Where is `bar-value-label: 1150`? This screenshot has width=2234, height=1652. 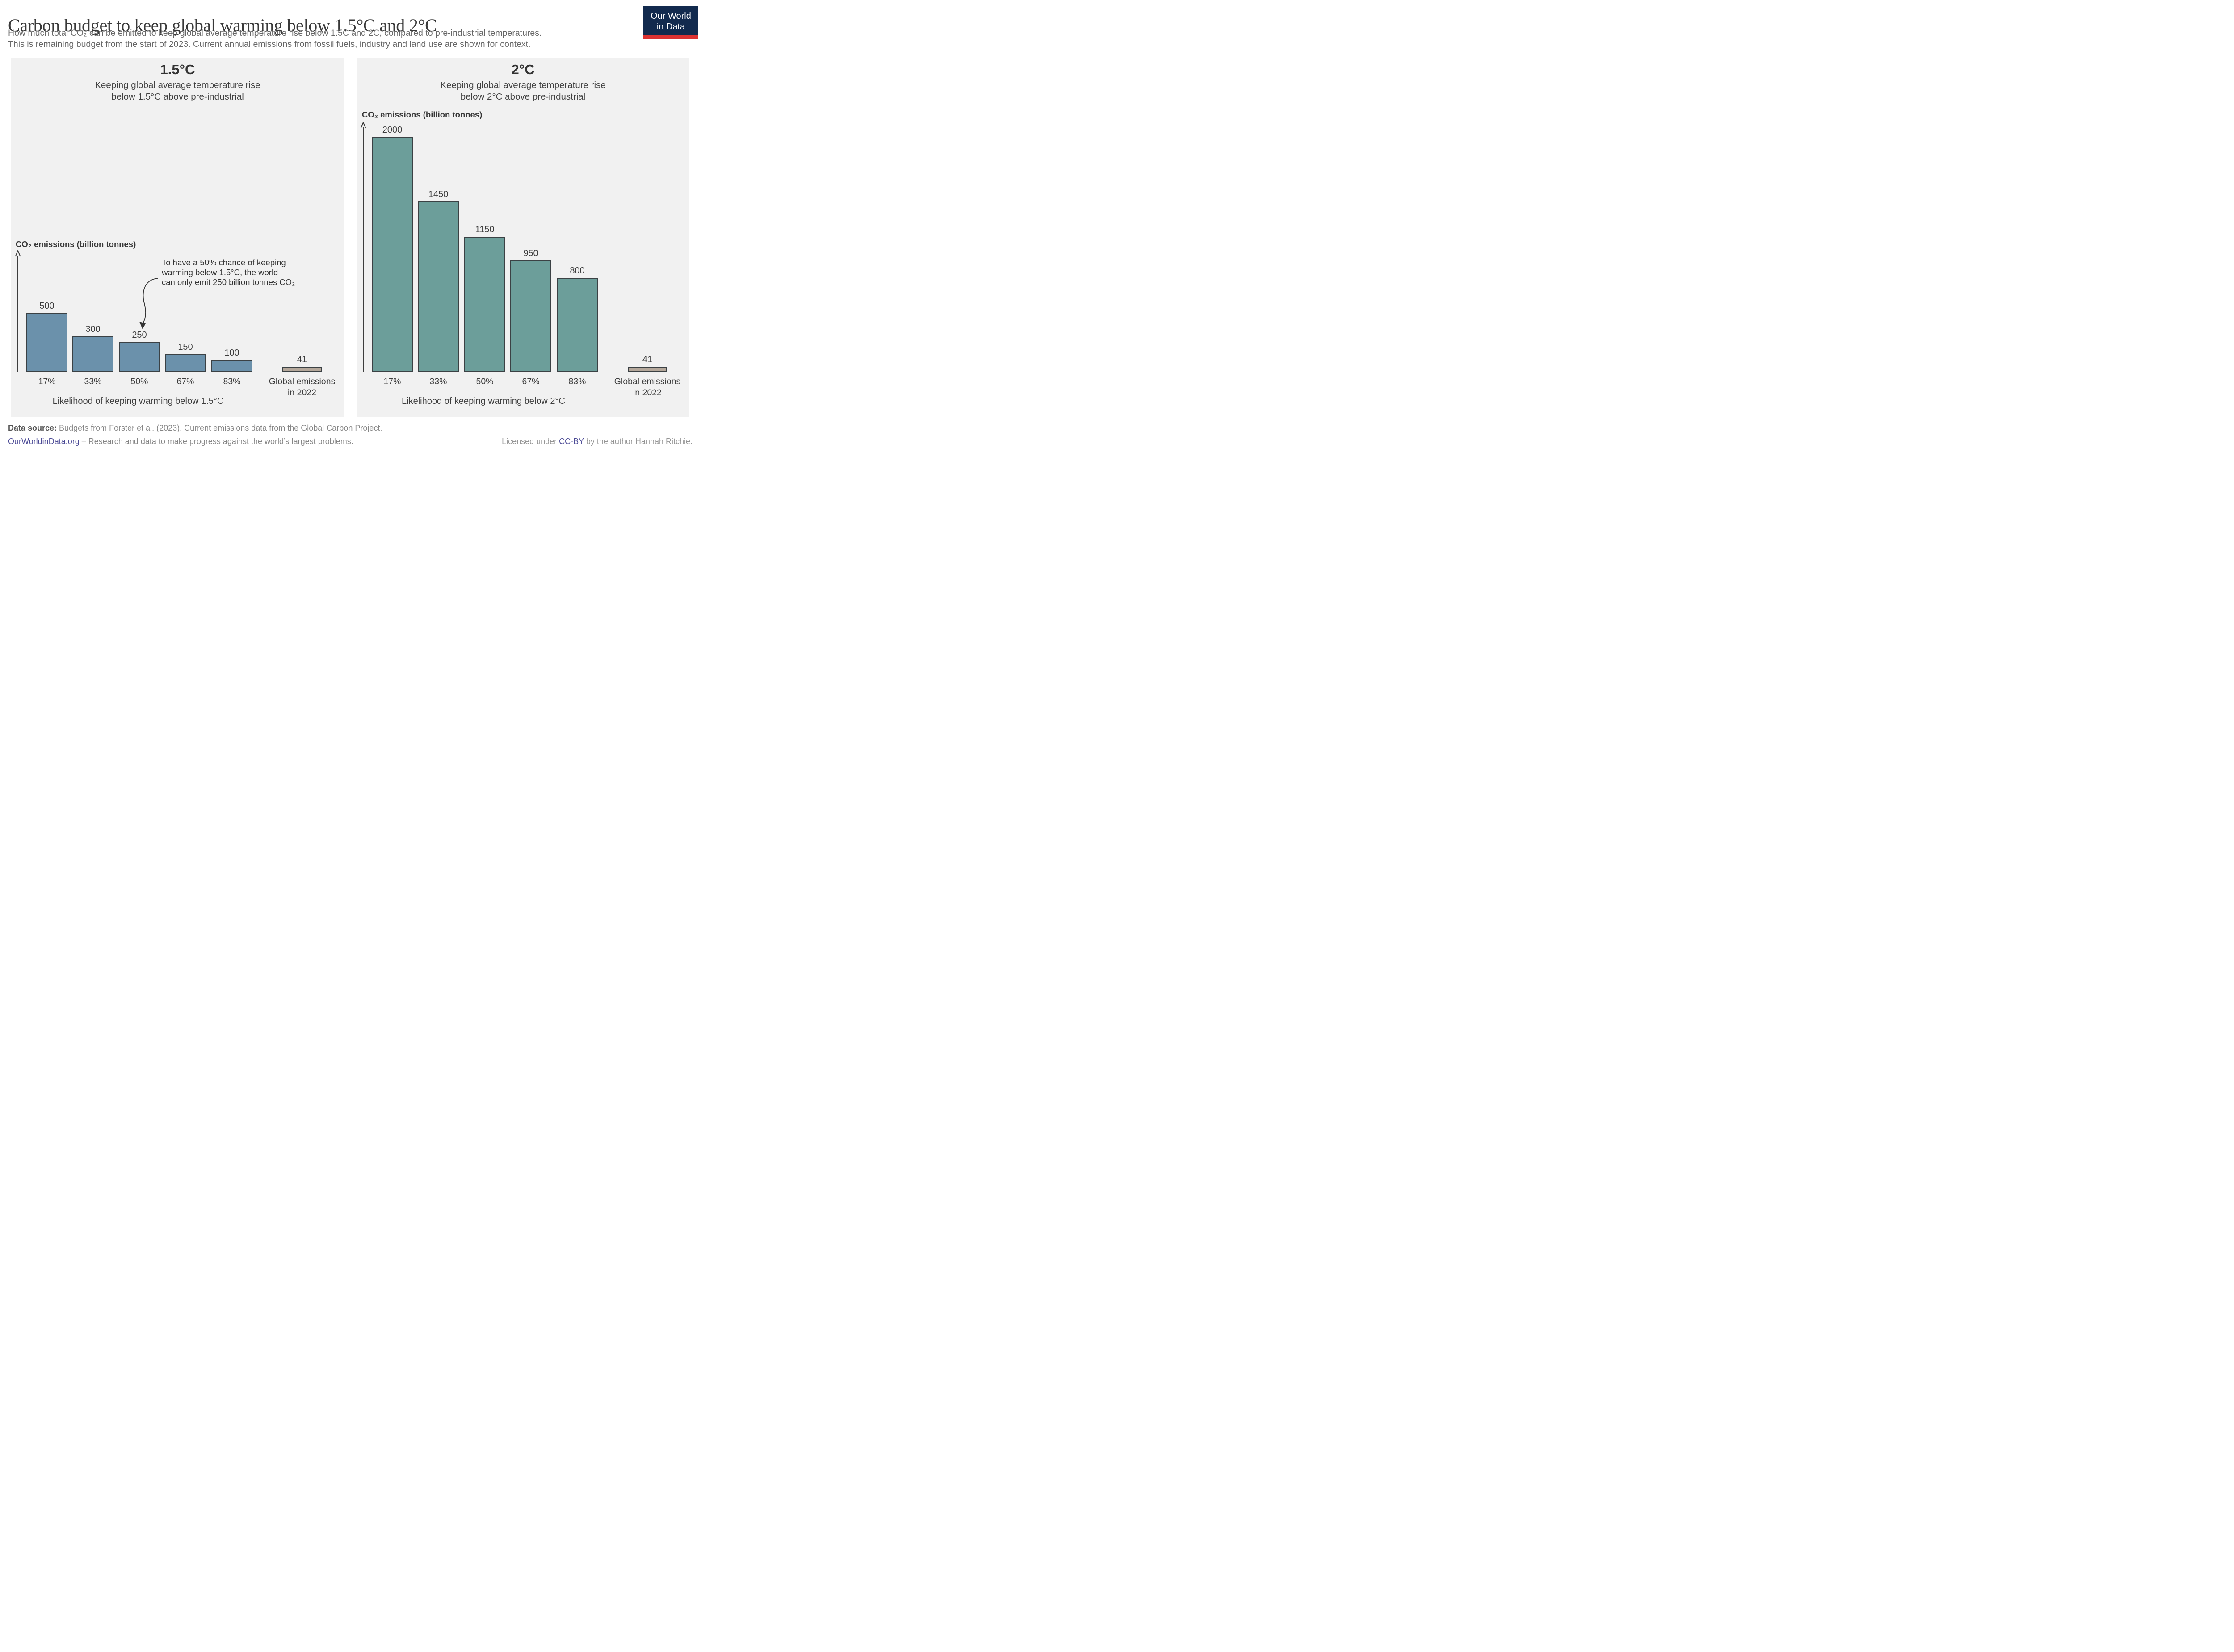
bar-value-label: 1150 is located at coordinates (485, 230).